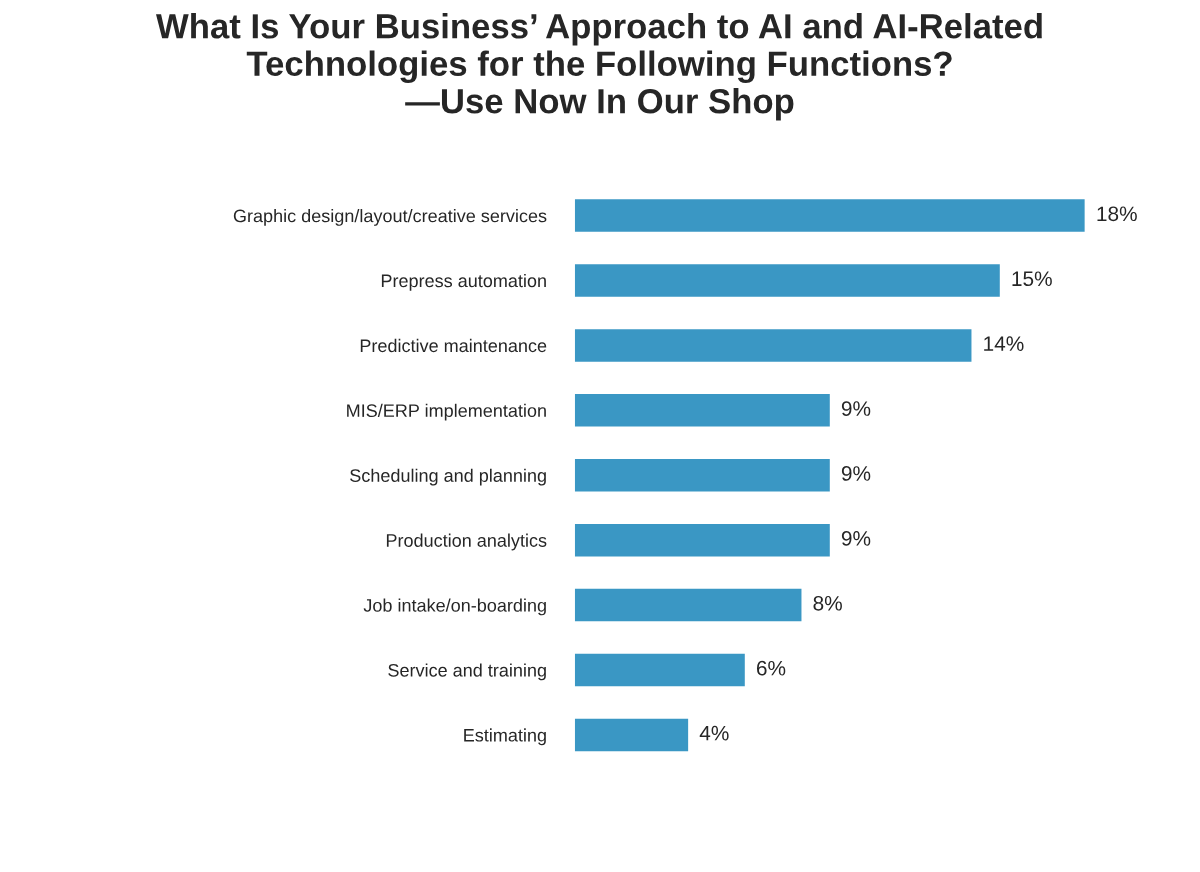  I want to click on data-label: 4%, so click(714, 733).